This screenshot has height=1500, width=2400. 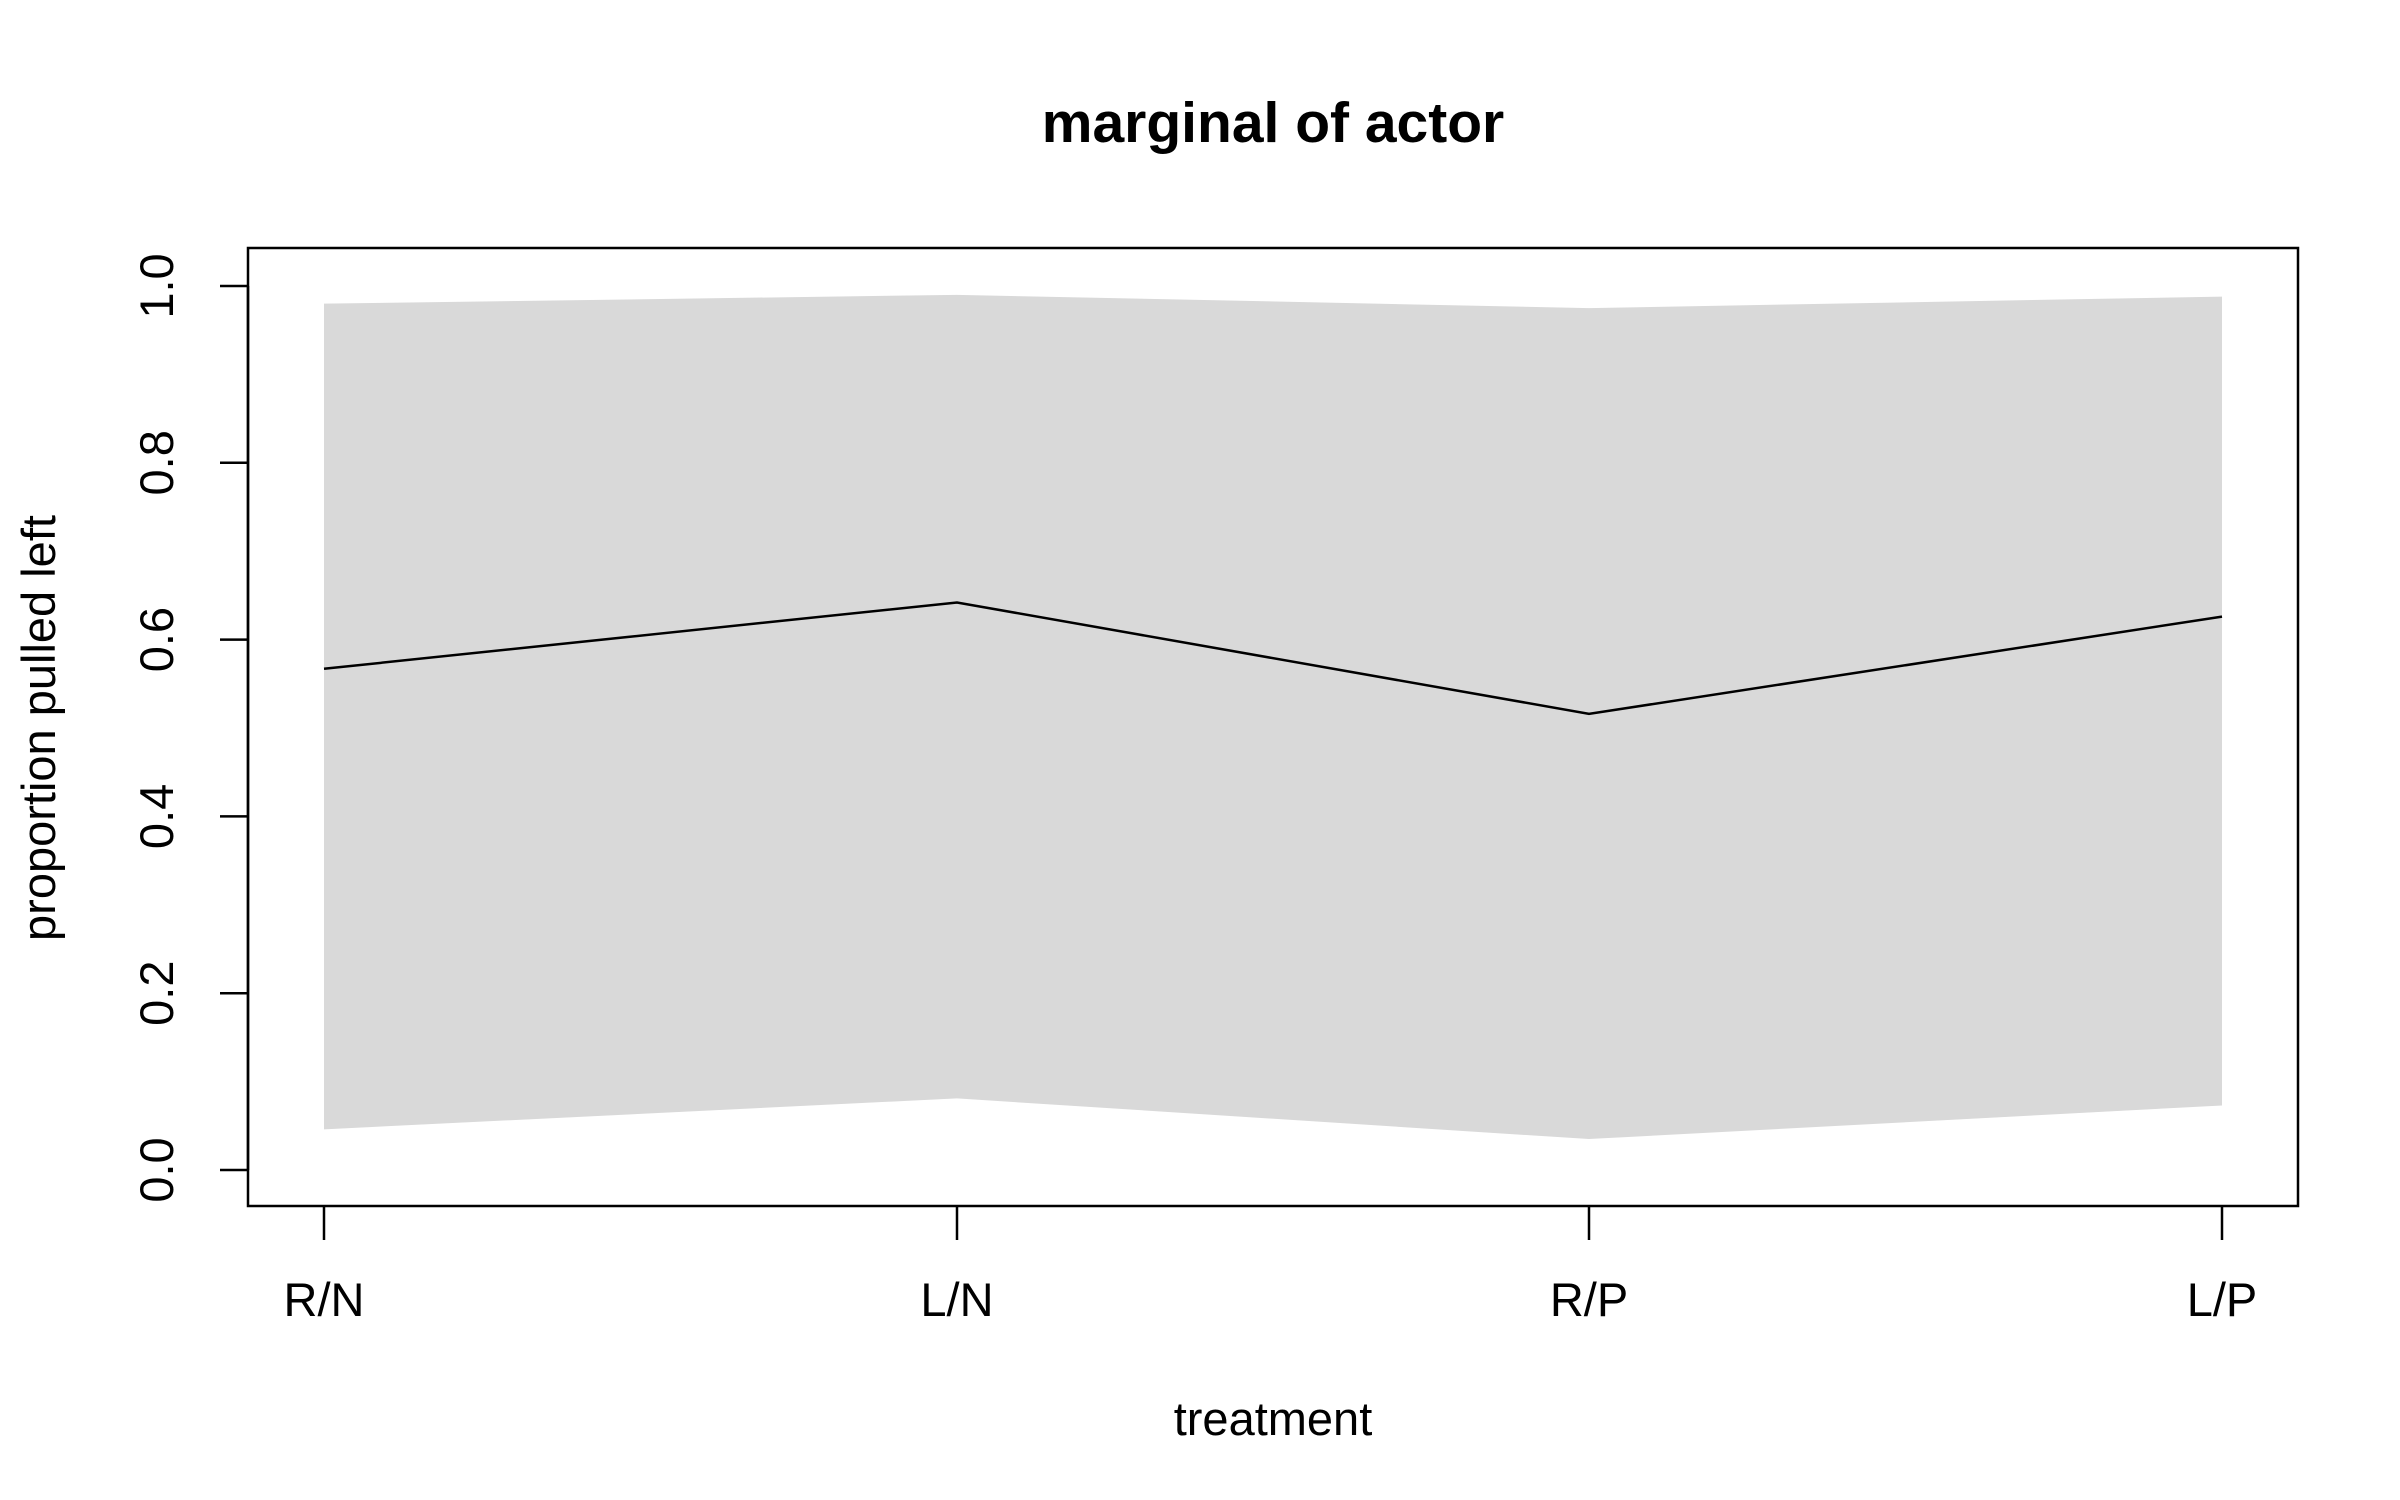 What do you see at coordinates (324, 1299) in the screenshot?
I see `x-tick-label: R/N` at bounding box center [324, 1299].